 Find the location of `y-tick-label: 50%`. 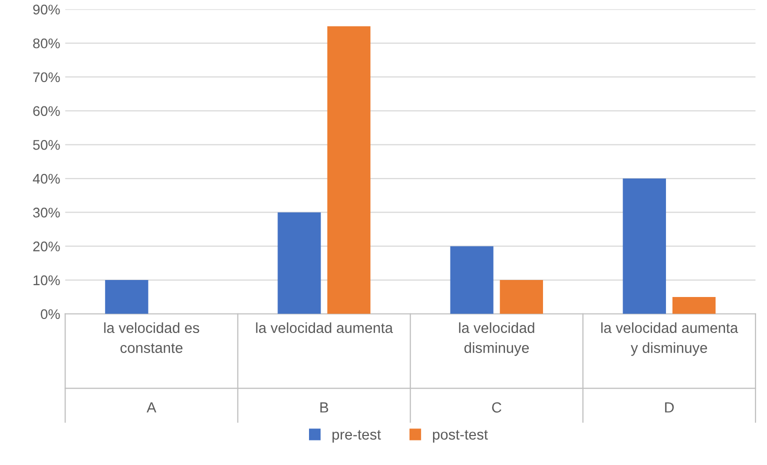

y-tick-label: 50% is located at coordinates (46, 145).